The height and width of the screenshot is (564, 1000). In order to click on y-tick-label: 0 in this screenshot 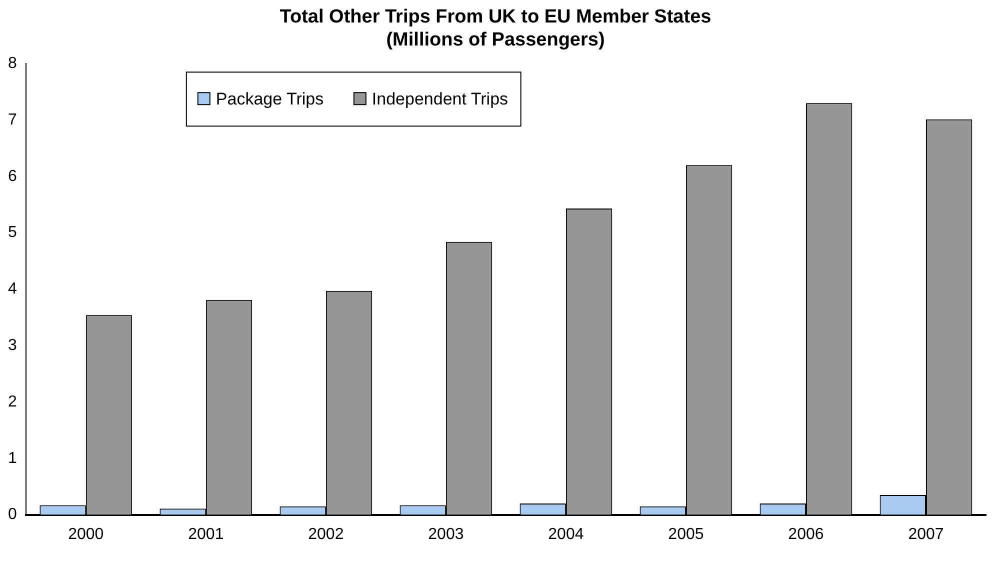, I will do `click(12, 515)`.